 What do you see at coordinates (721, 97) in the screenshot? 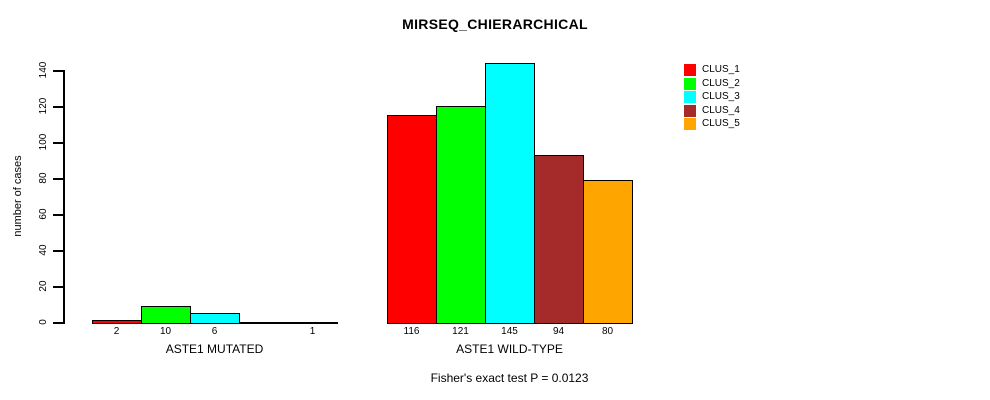
I see `legend-label: CLUS_3` at bounding box center [721, 97].